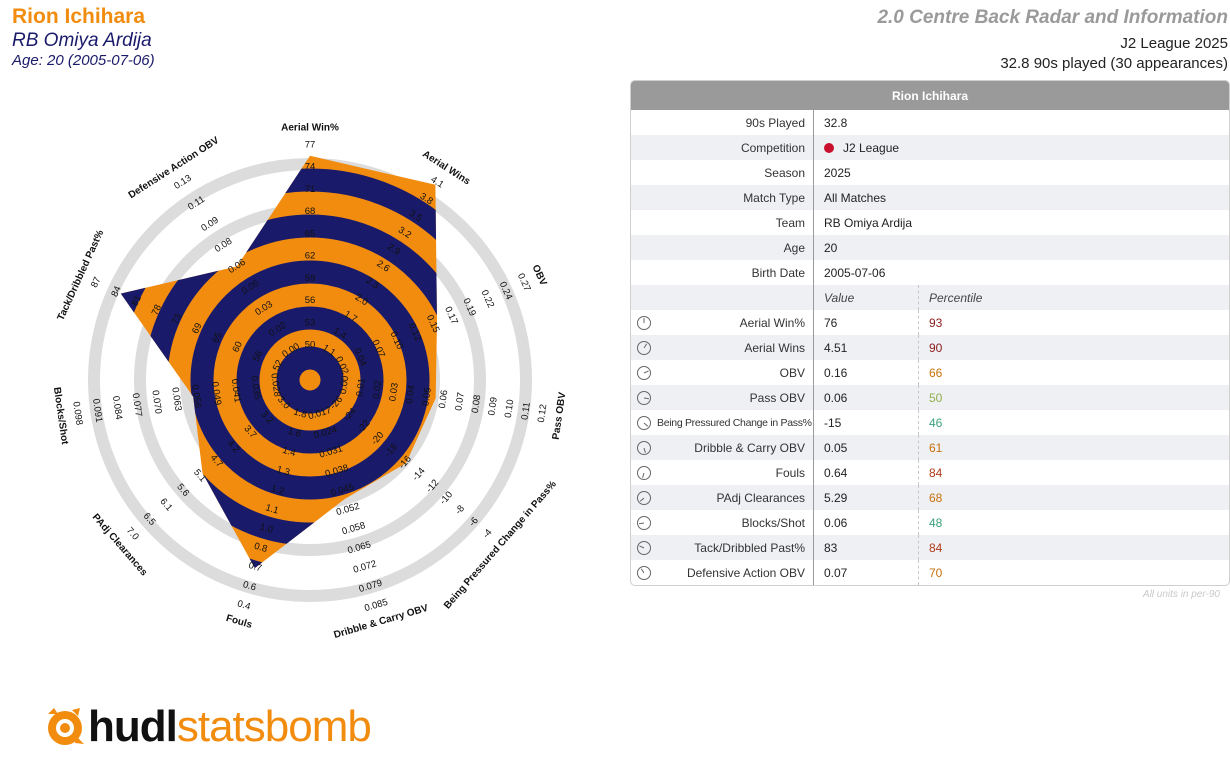 The width and height of the screenshot is (1230, 780). Describe the element at coordinates (354, 528) in the screenshot. I see `tick-label: 0.058` at that location.